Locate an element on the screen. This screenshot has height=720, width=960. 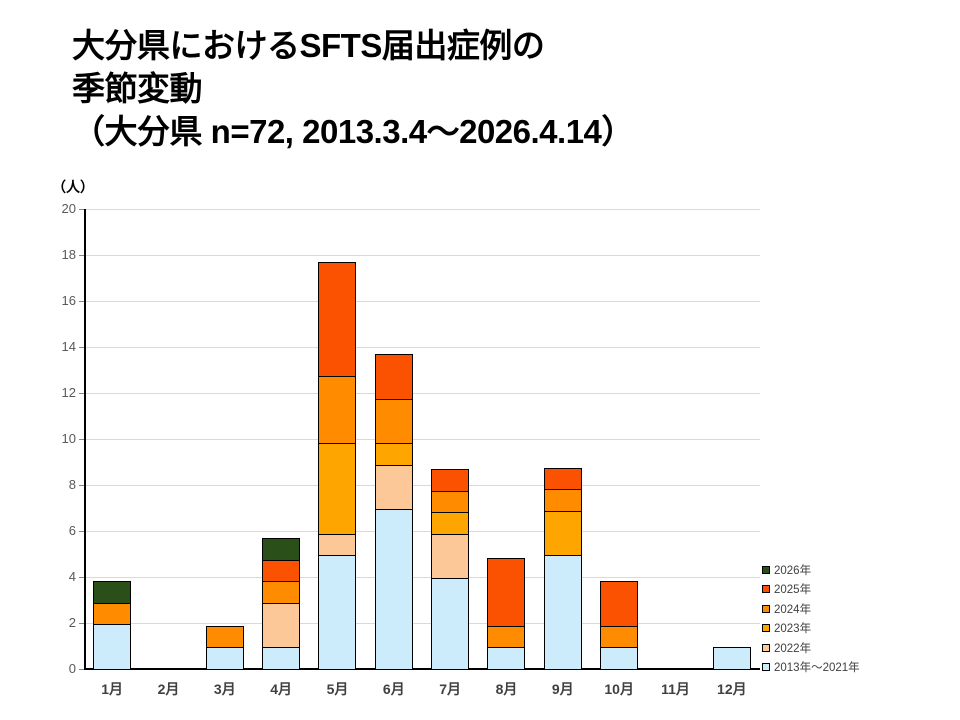
bar-column: 12月 is located at coordinates (732, 453).